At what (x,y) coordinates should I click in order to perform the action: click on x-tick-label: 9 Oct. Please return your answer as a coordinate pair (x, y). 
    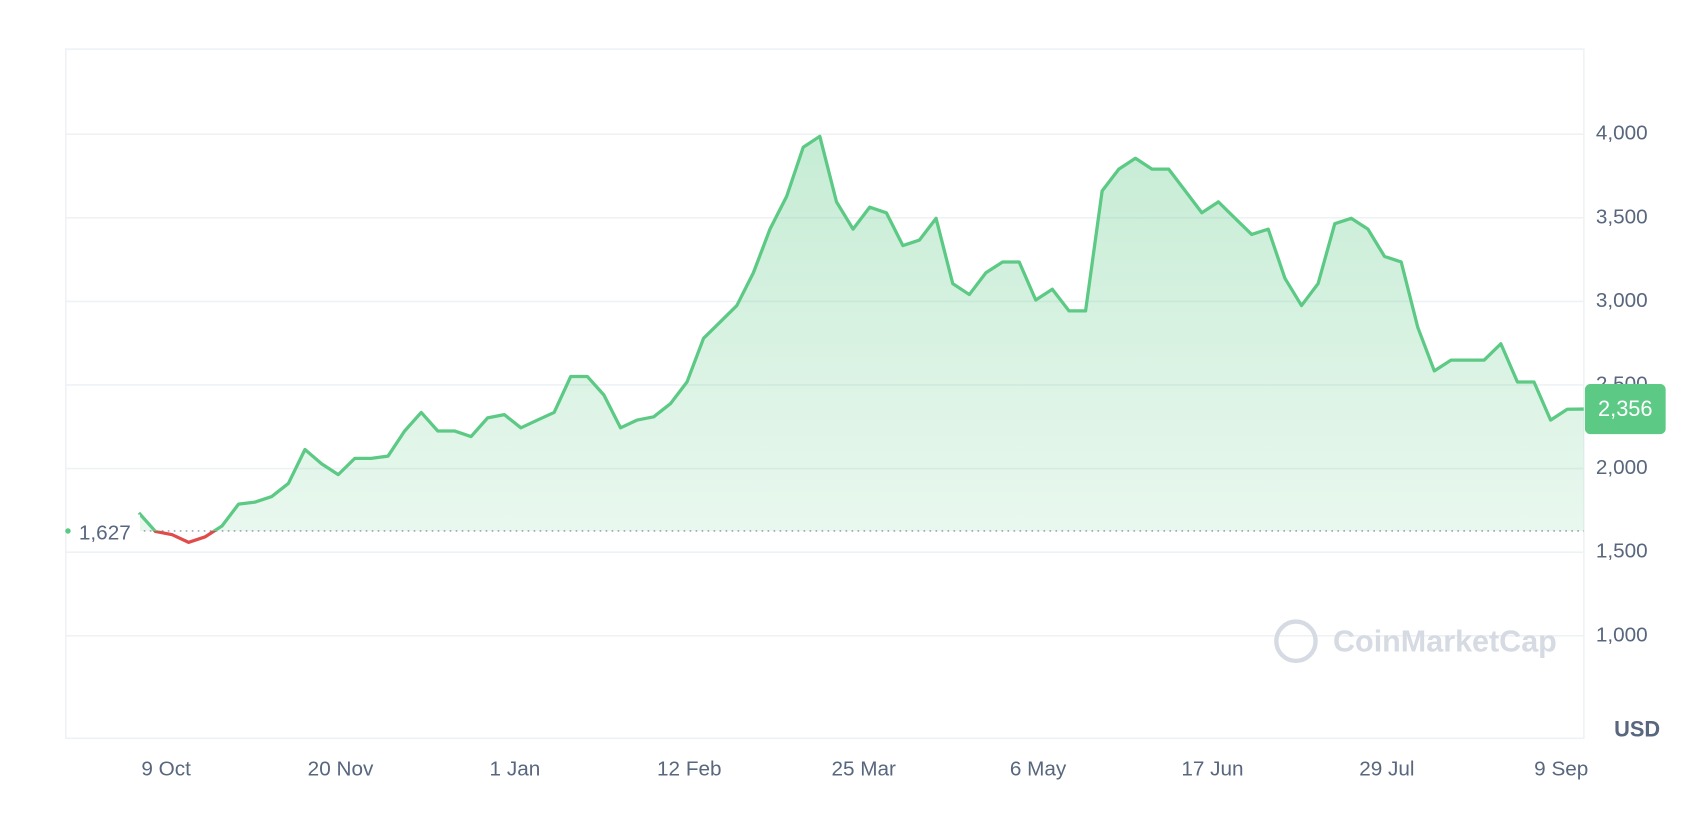
    Looking at the image, I should click on (166, 768).